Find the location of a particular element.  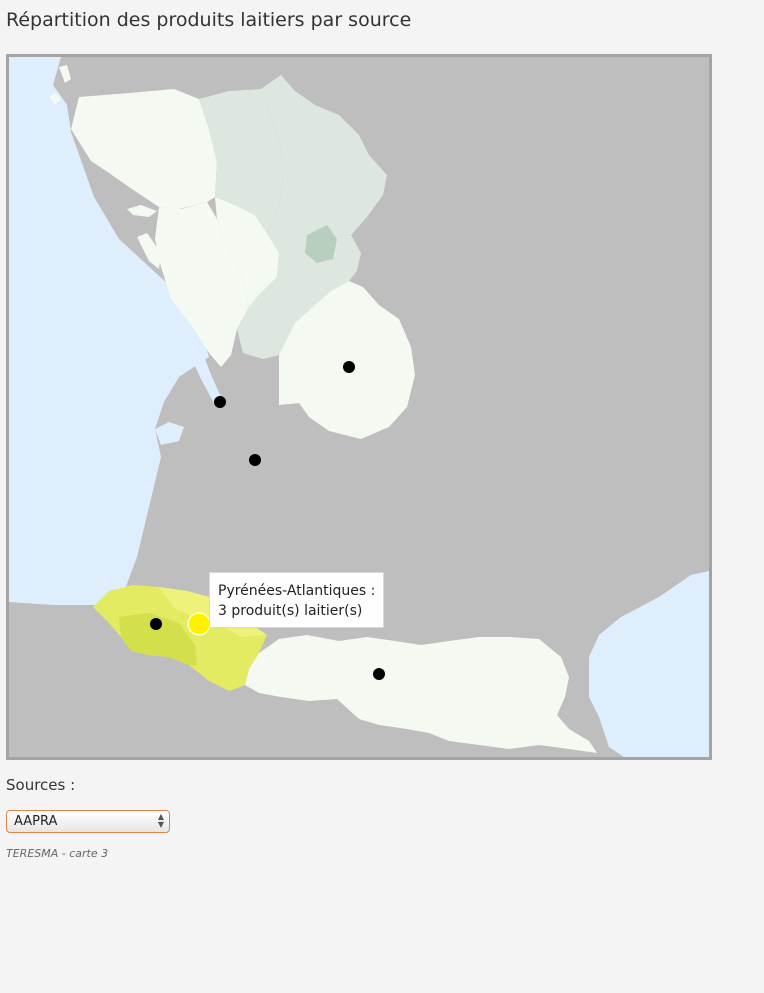

tooltip-region: Pyrénées-Atlantiques : is located at coordinates (297, 591).